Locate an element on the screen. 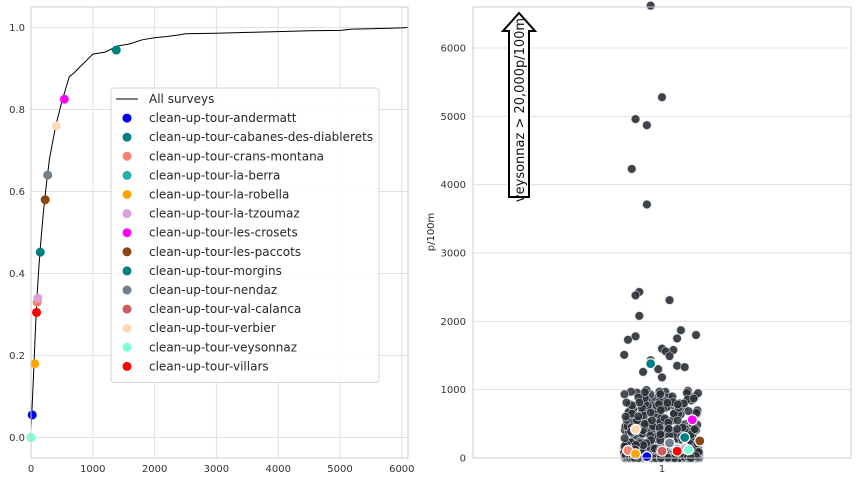 The height and width of the screenshot is (482, 856). legend-label: clean-up-tour-villars is located at coordinates (209, 366).